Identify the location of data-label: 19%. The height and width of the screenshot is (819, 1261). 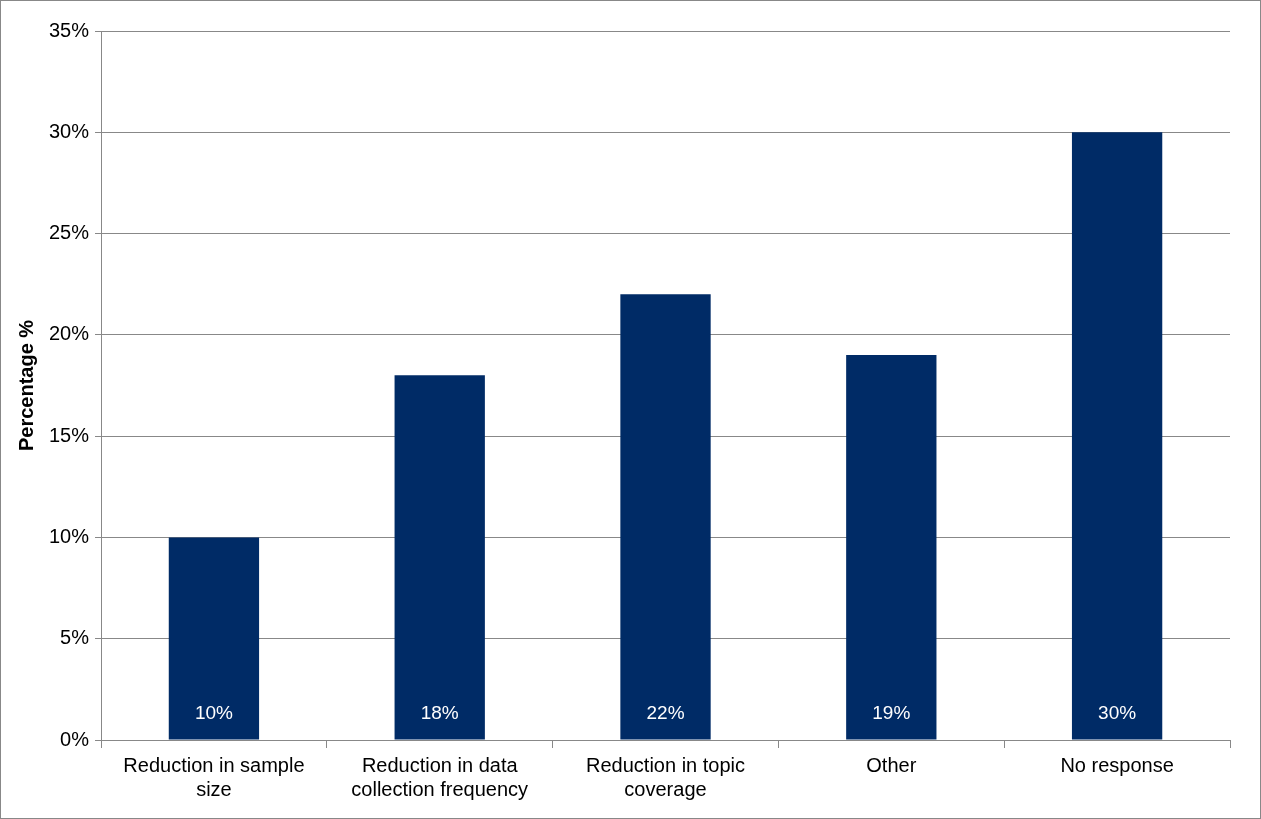
(891, 712).